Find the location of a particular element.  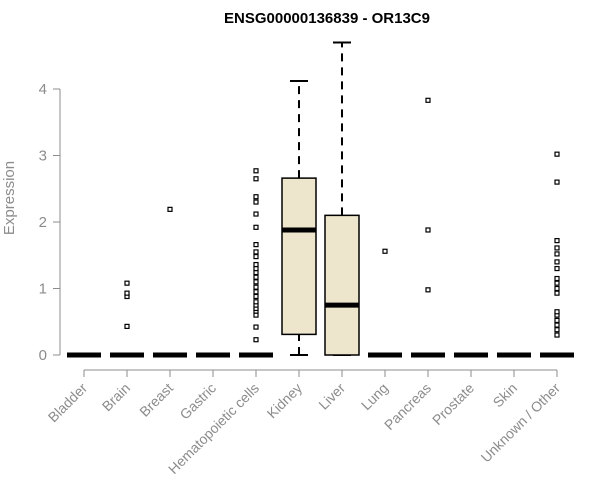

box-liver is located at coordinates (342, 198).